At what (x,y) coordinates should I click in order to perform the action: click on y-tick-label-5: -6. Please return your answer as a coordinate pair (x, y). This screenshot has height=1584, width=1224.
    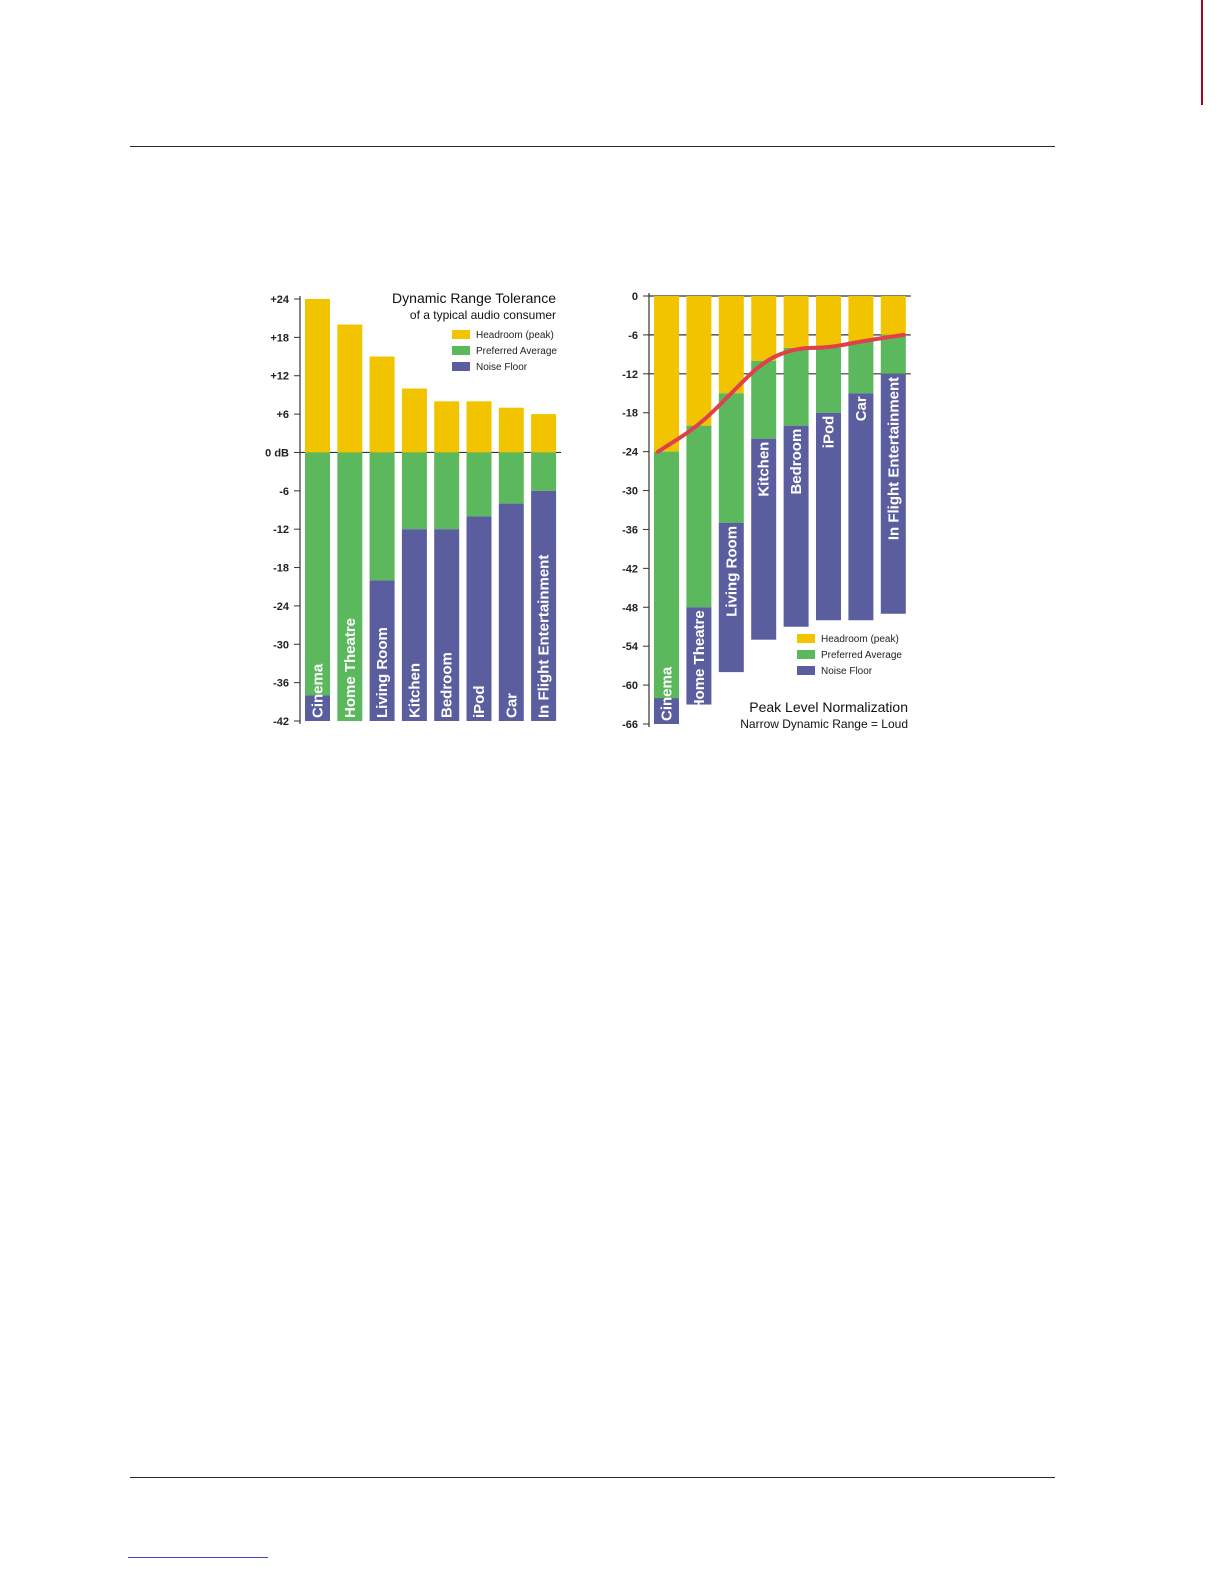
    Looking at the image, I should click on (284, 492).